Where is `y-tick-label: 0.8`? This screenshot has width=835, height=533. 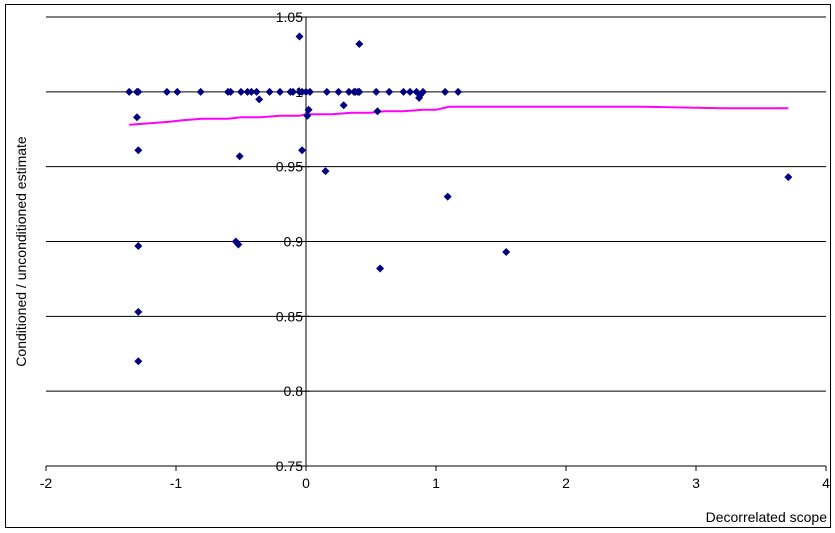 y-tick-label: 0.8 is located at coordinates (294, 391).